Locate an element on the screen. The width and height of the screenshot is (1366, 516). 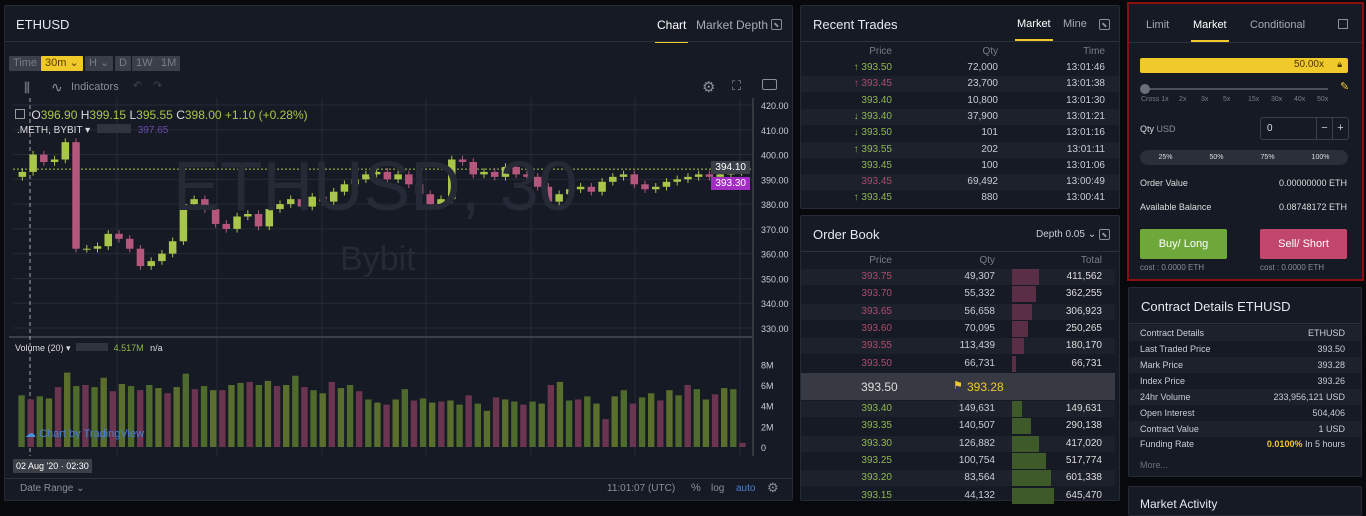
date-range-button: Date Range ⌄ is located at coordinates (52, 488).